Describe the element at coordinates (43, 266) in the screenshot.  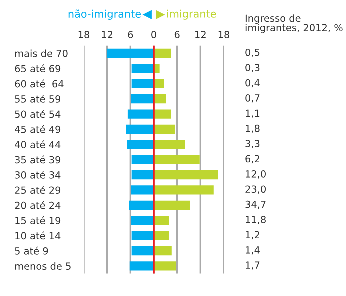
I see `y-tick-label: menos de 5` at that location.